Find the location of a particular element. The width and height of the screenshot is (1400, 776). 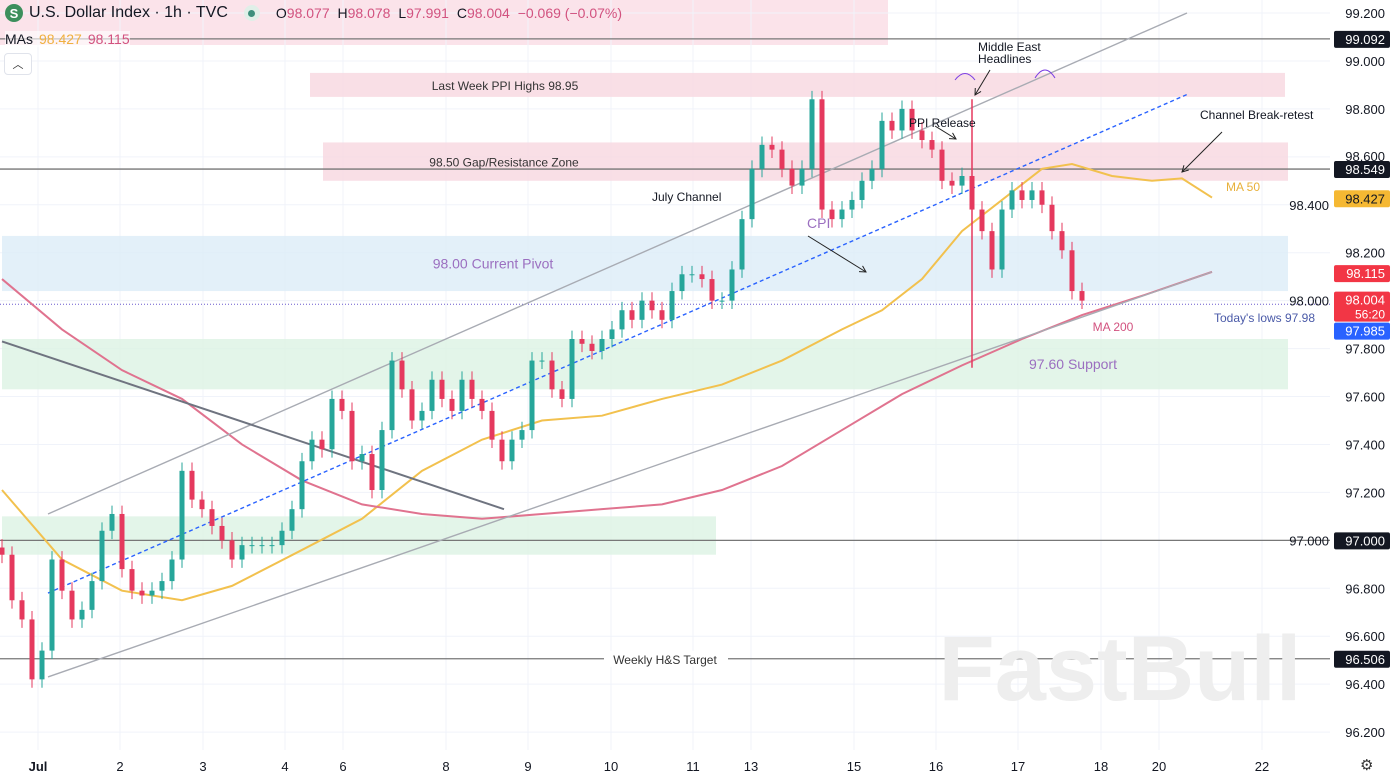

y-tick-label: 98.000 is located at coordinates (1309, 301).